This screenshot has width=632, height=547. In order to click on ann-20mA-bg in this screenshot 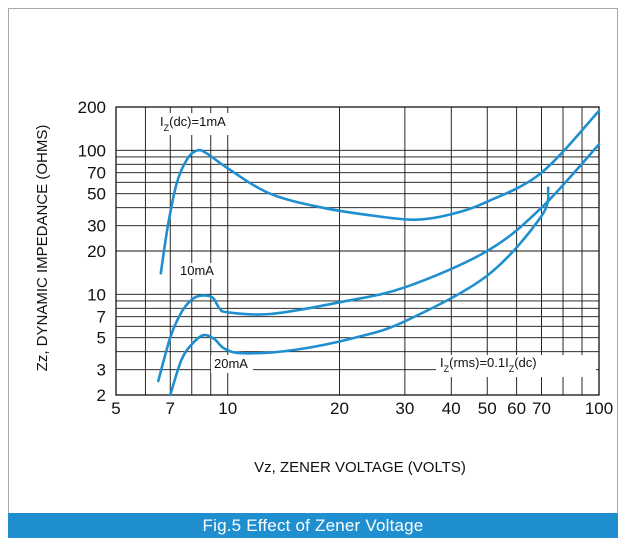, I will do `click(232, 364)`.